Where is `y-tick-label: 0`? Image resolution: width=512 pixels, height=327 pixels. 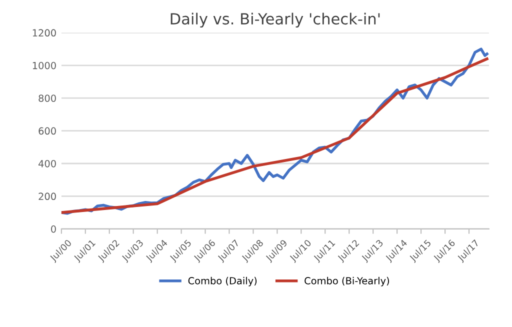
y-tick-label: 0 is located at coordinates (53, 229).